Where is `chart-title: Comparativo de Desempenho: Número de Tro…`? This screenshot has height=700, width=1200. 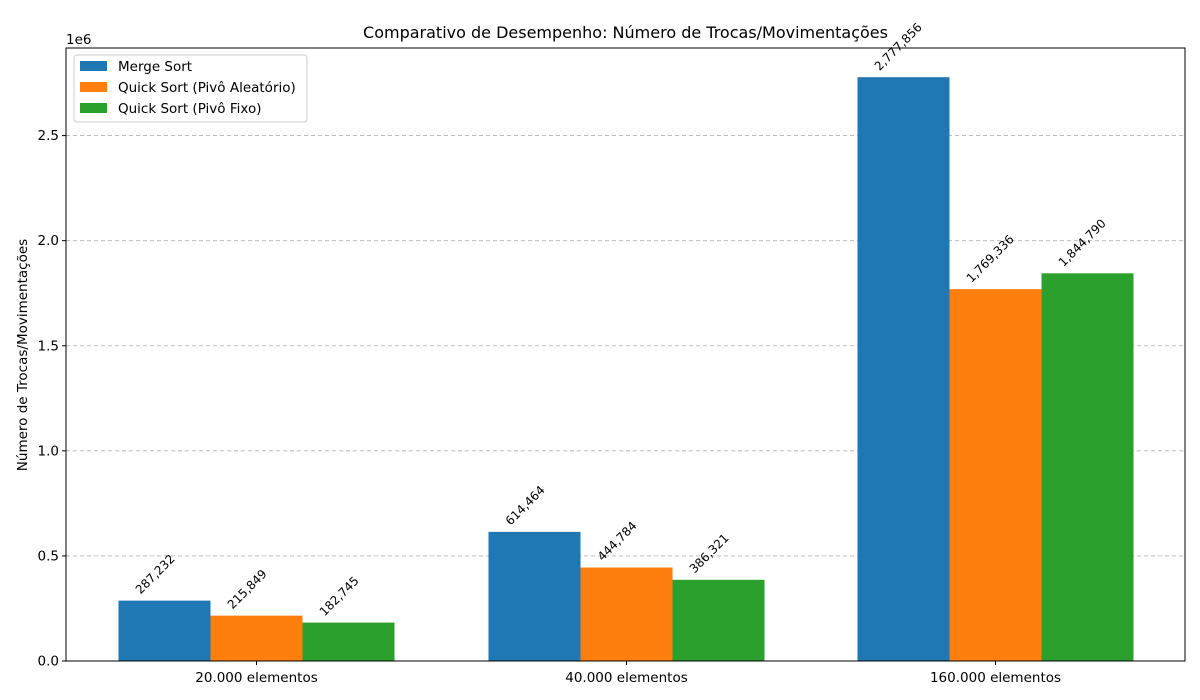
chart-title: Comparativo de Desempenho: Número de Tro… is located at coordinates (625, 32).